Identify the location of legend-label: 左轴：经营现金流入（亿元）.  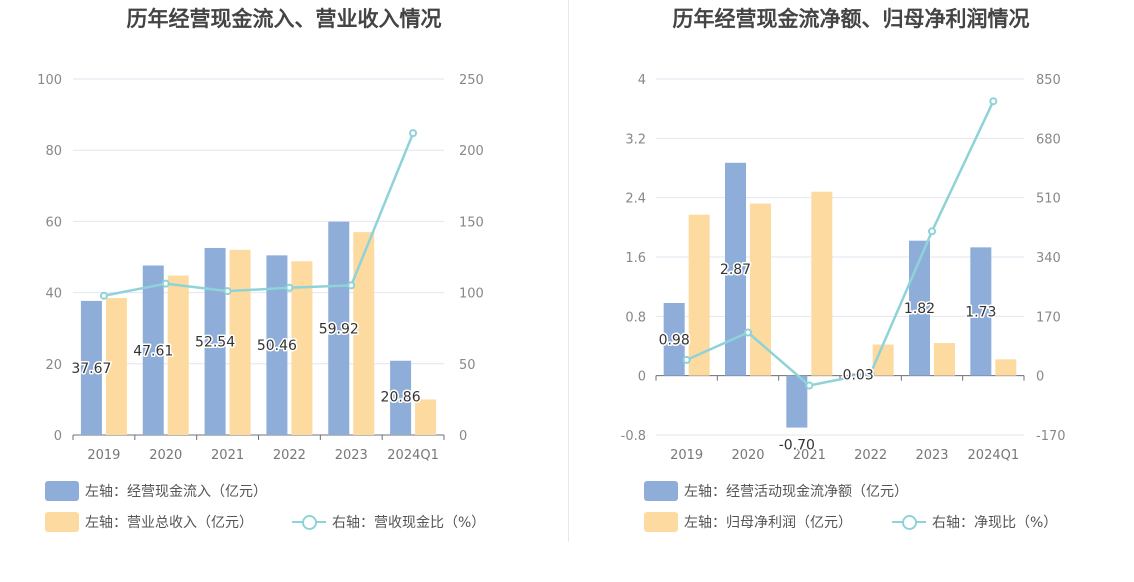
(176, 492).